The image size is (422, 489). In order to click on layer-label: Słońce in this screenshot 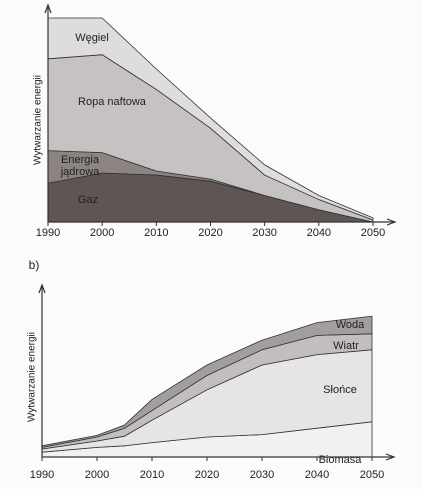, I will do `click(340, 390)`.